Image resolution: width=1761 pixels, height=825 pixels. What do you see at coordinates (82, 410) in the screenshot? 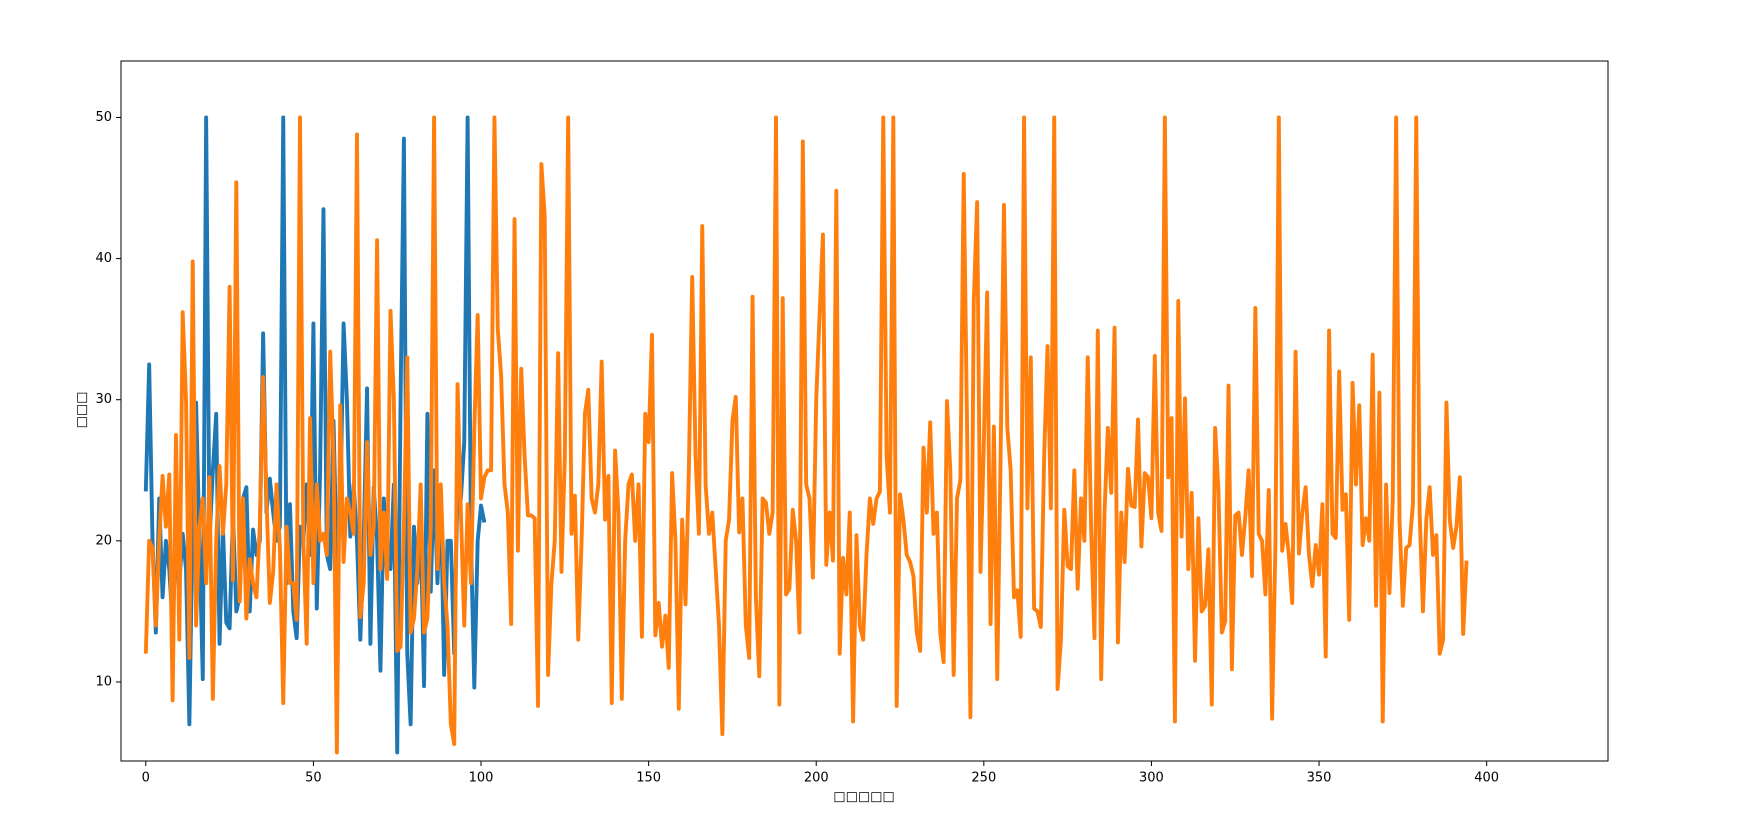
I see `y-axis-label: □□□` at bounding box center [82, 410].